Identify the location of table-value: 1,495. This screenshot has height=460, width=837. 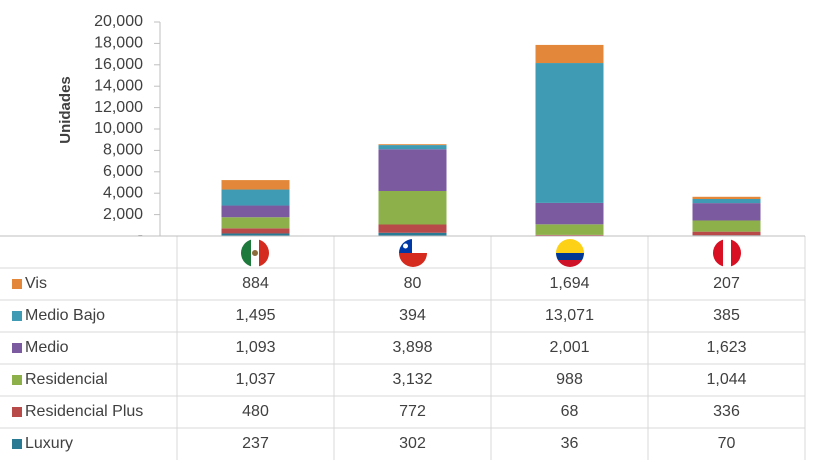
(255, 315).